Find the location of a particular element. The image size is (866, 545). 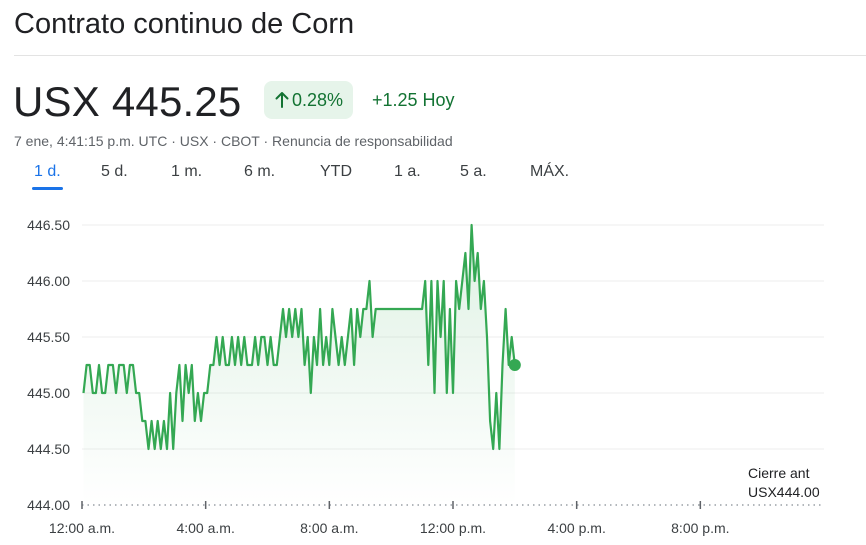

tab-1-month: 1 m. is located at coordinates (187, 171).